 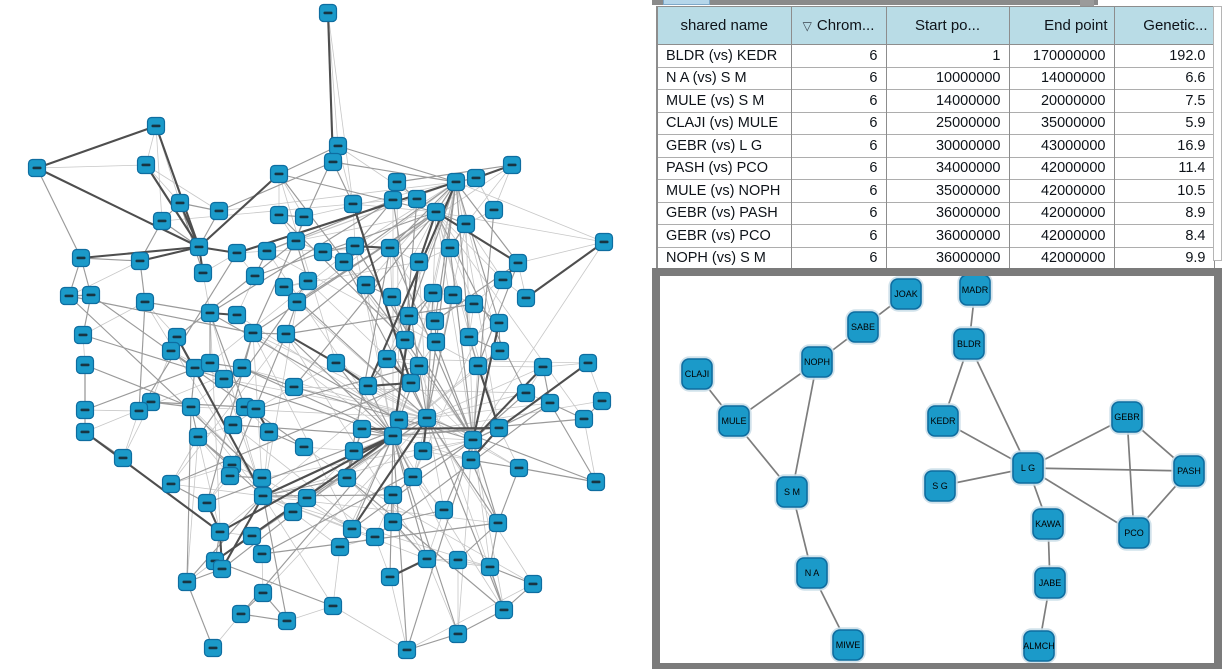 What do you see at coordinates (724, 235) in the screenshot?
I see `table-cell: GEBR (vs) PCO` at bounding box center [724, 235].